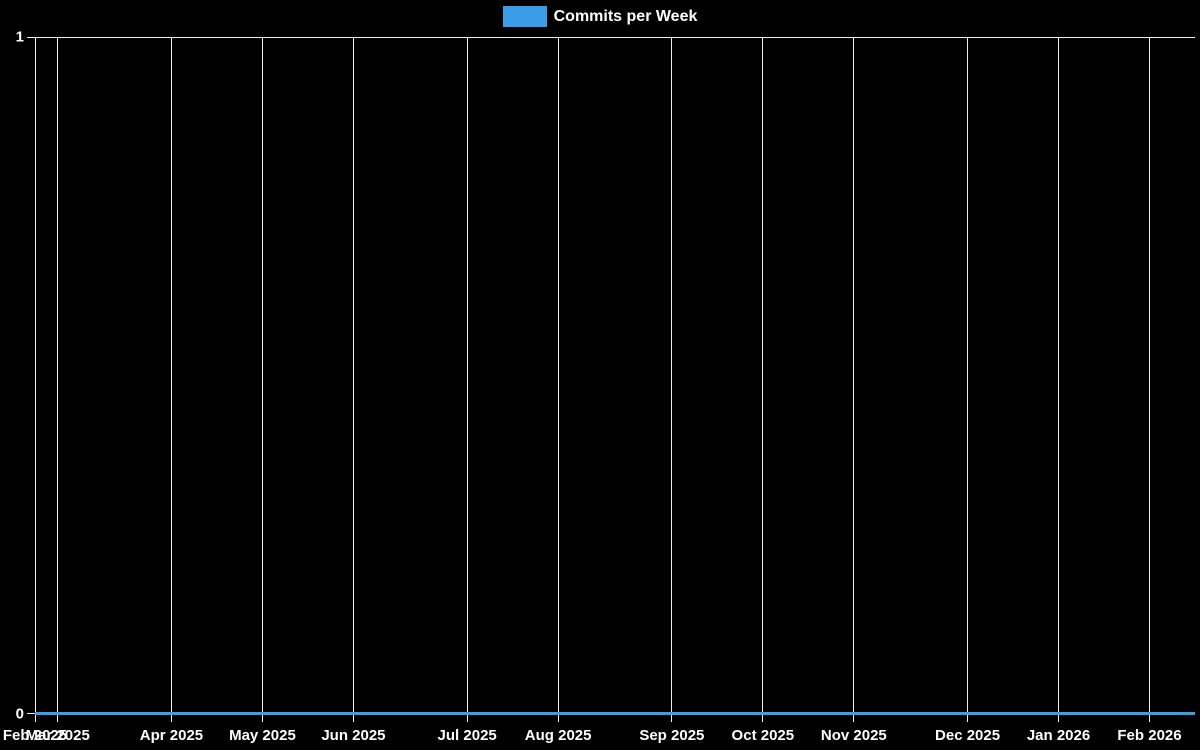 The width and height of the screenshot is (1200, 750). What do you see at coordinates (524, 16) in the screenshot?
I see `legend-swatch` at bounding box center [524, 16].